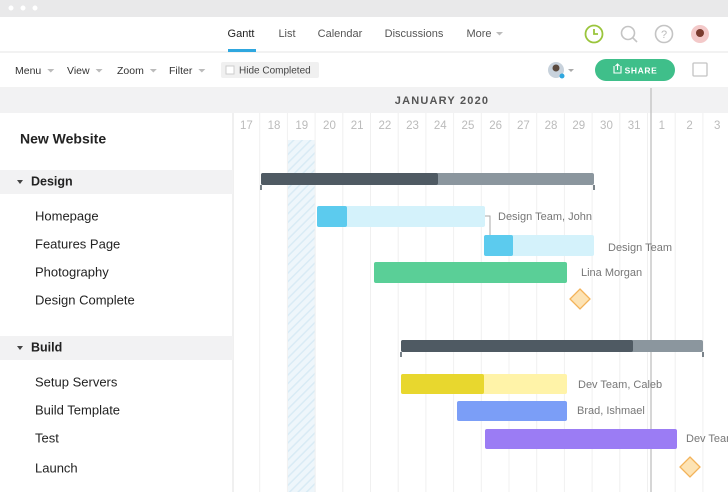 This screenshot has height=492, width=728. What do you see at coordinates (478, 34) in the screenshot?
I see `nav-tab: More` at bounding box center [478, 34].